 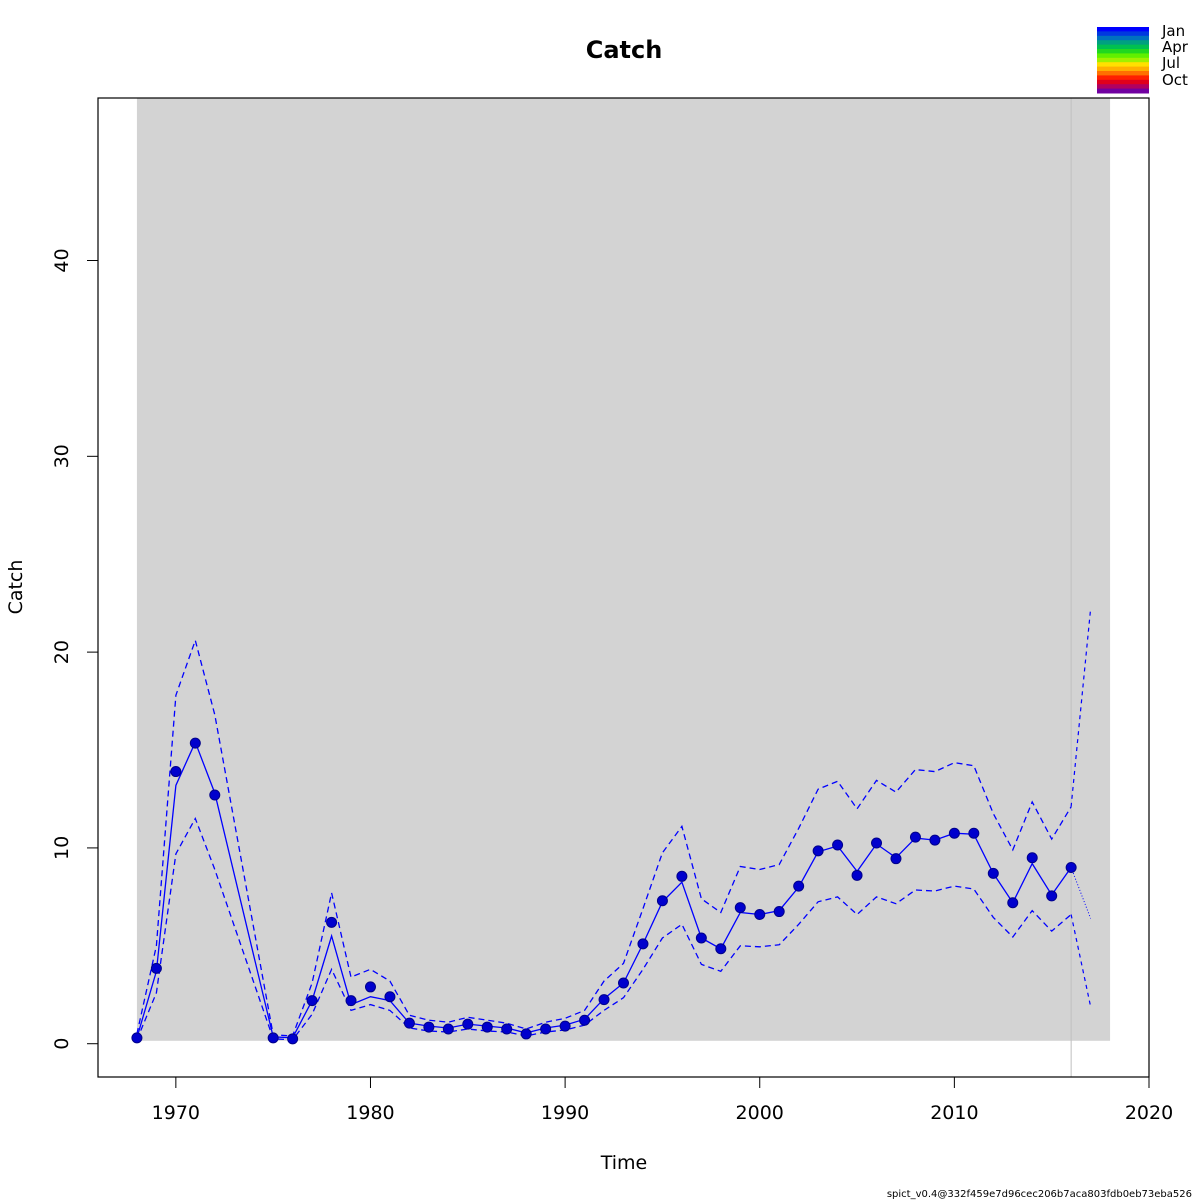 What do you see at coordinates (1170, 63) in the screenshot?
I see `legend-label: Jul` at bounding box center [1170, 63].